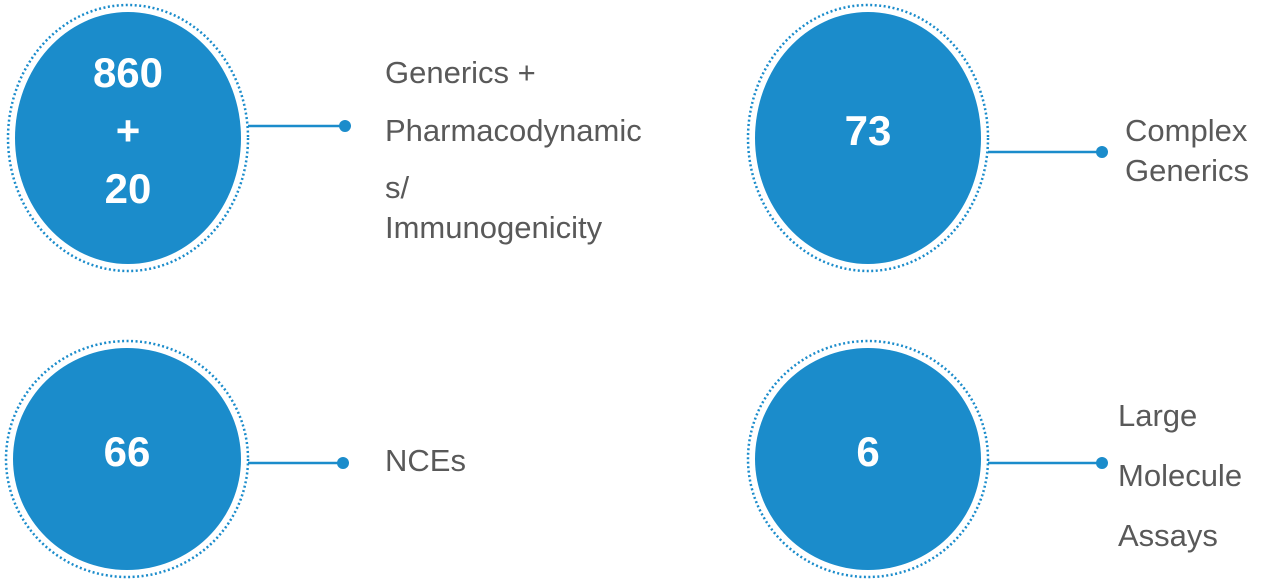  I want to click on number: 73, so click(868, 130).